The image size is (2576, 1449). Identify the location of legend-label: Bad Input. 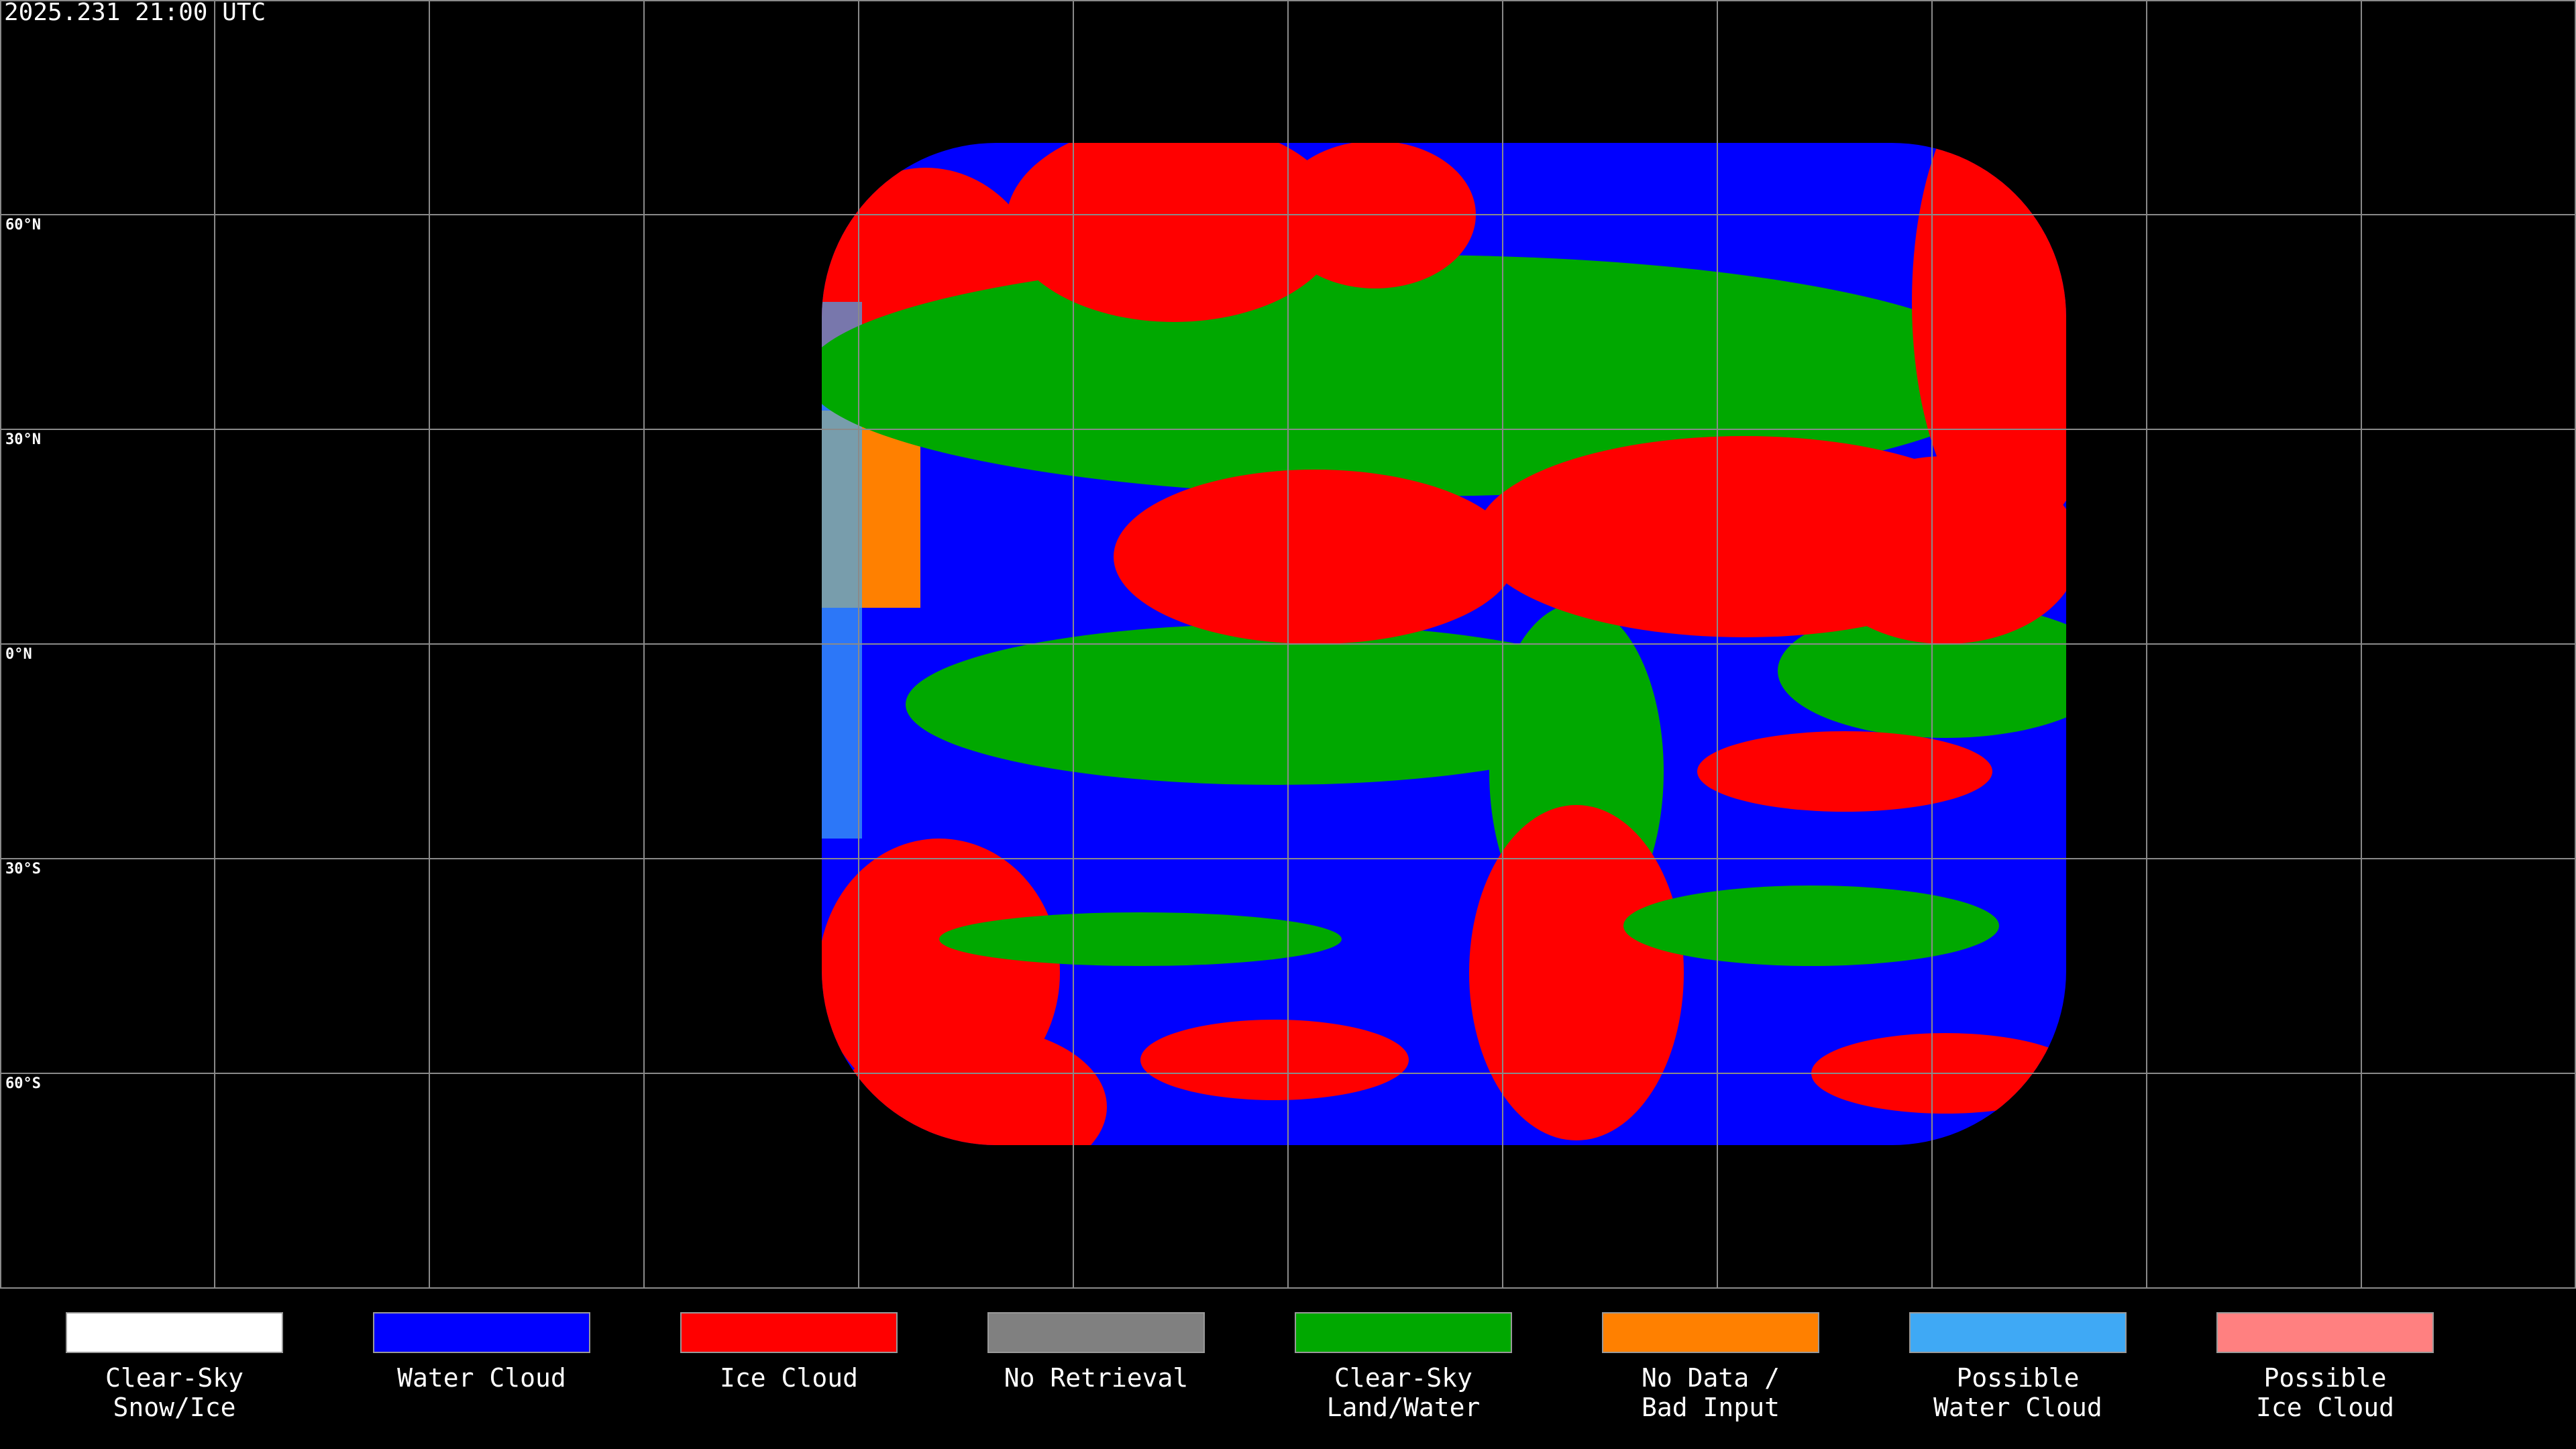
(1711, 1407).